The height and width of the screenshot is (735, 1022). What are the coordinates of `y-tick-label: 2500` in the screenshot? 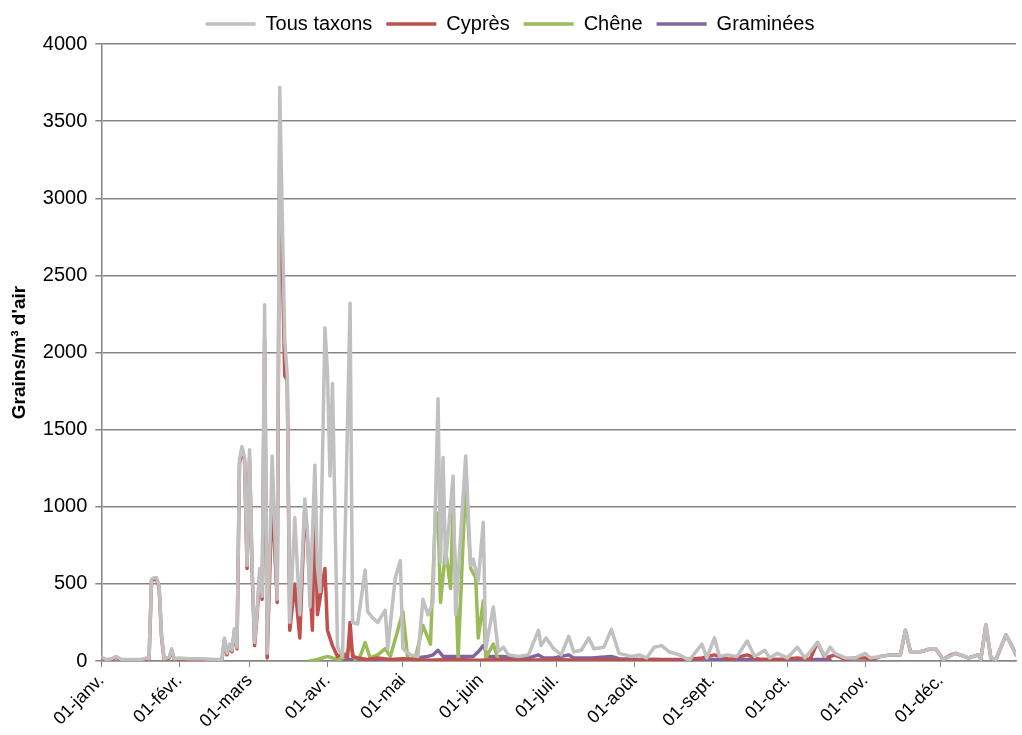 It's located at (65, 273).